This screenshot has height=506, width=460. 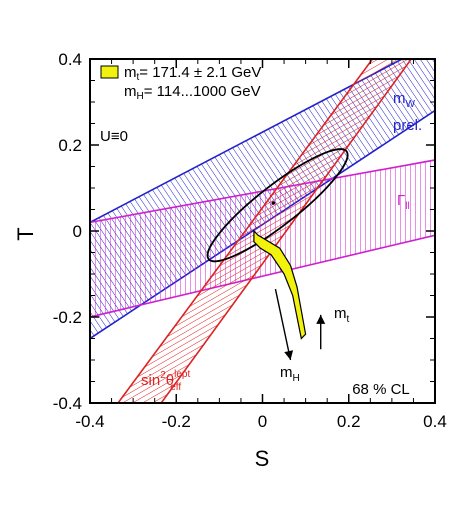 I want to click on y-tick-label: 0.2, so click(x=70, y=145).